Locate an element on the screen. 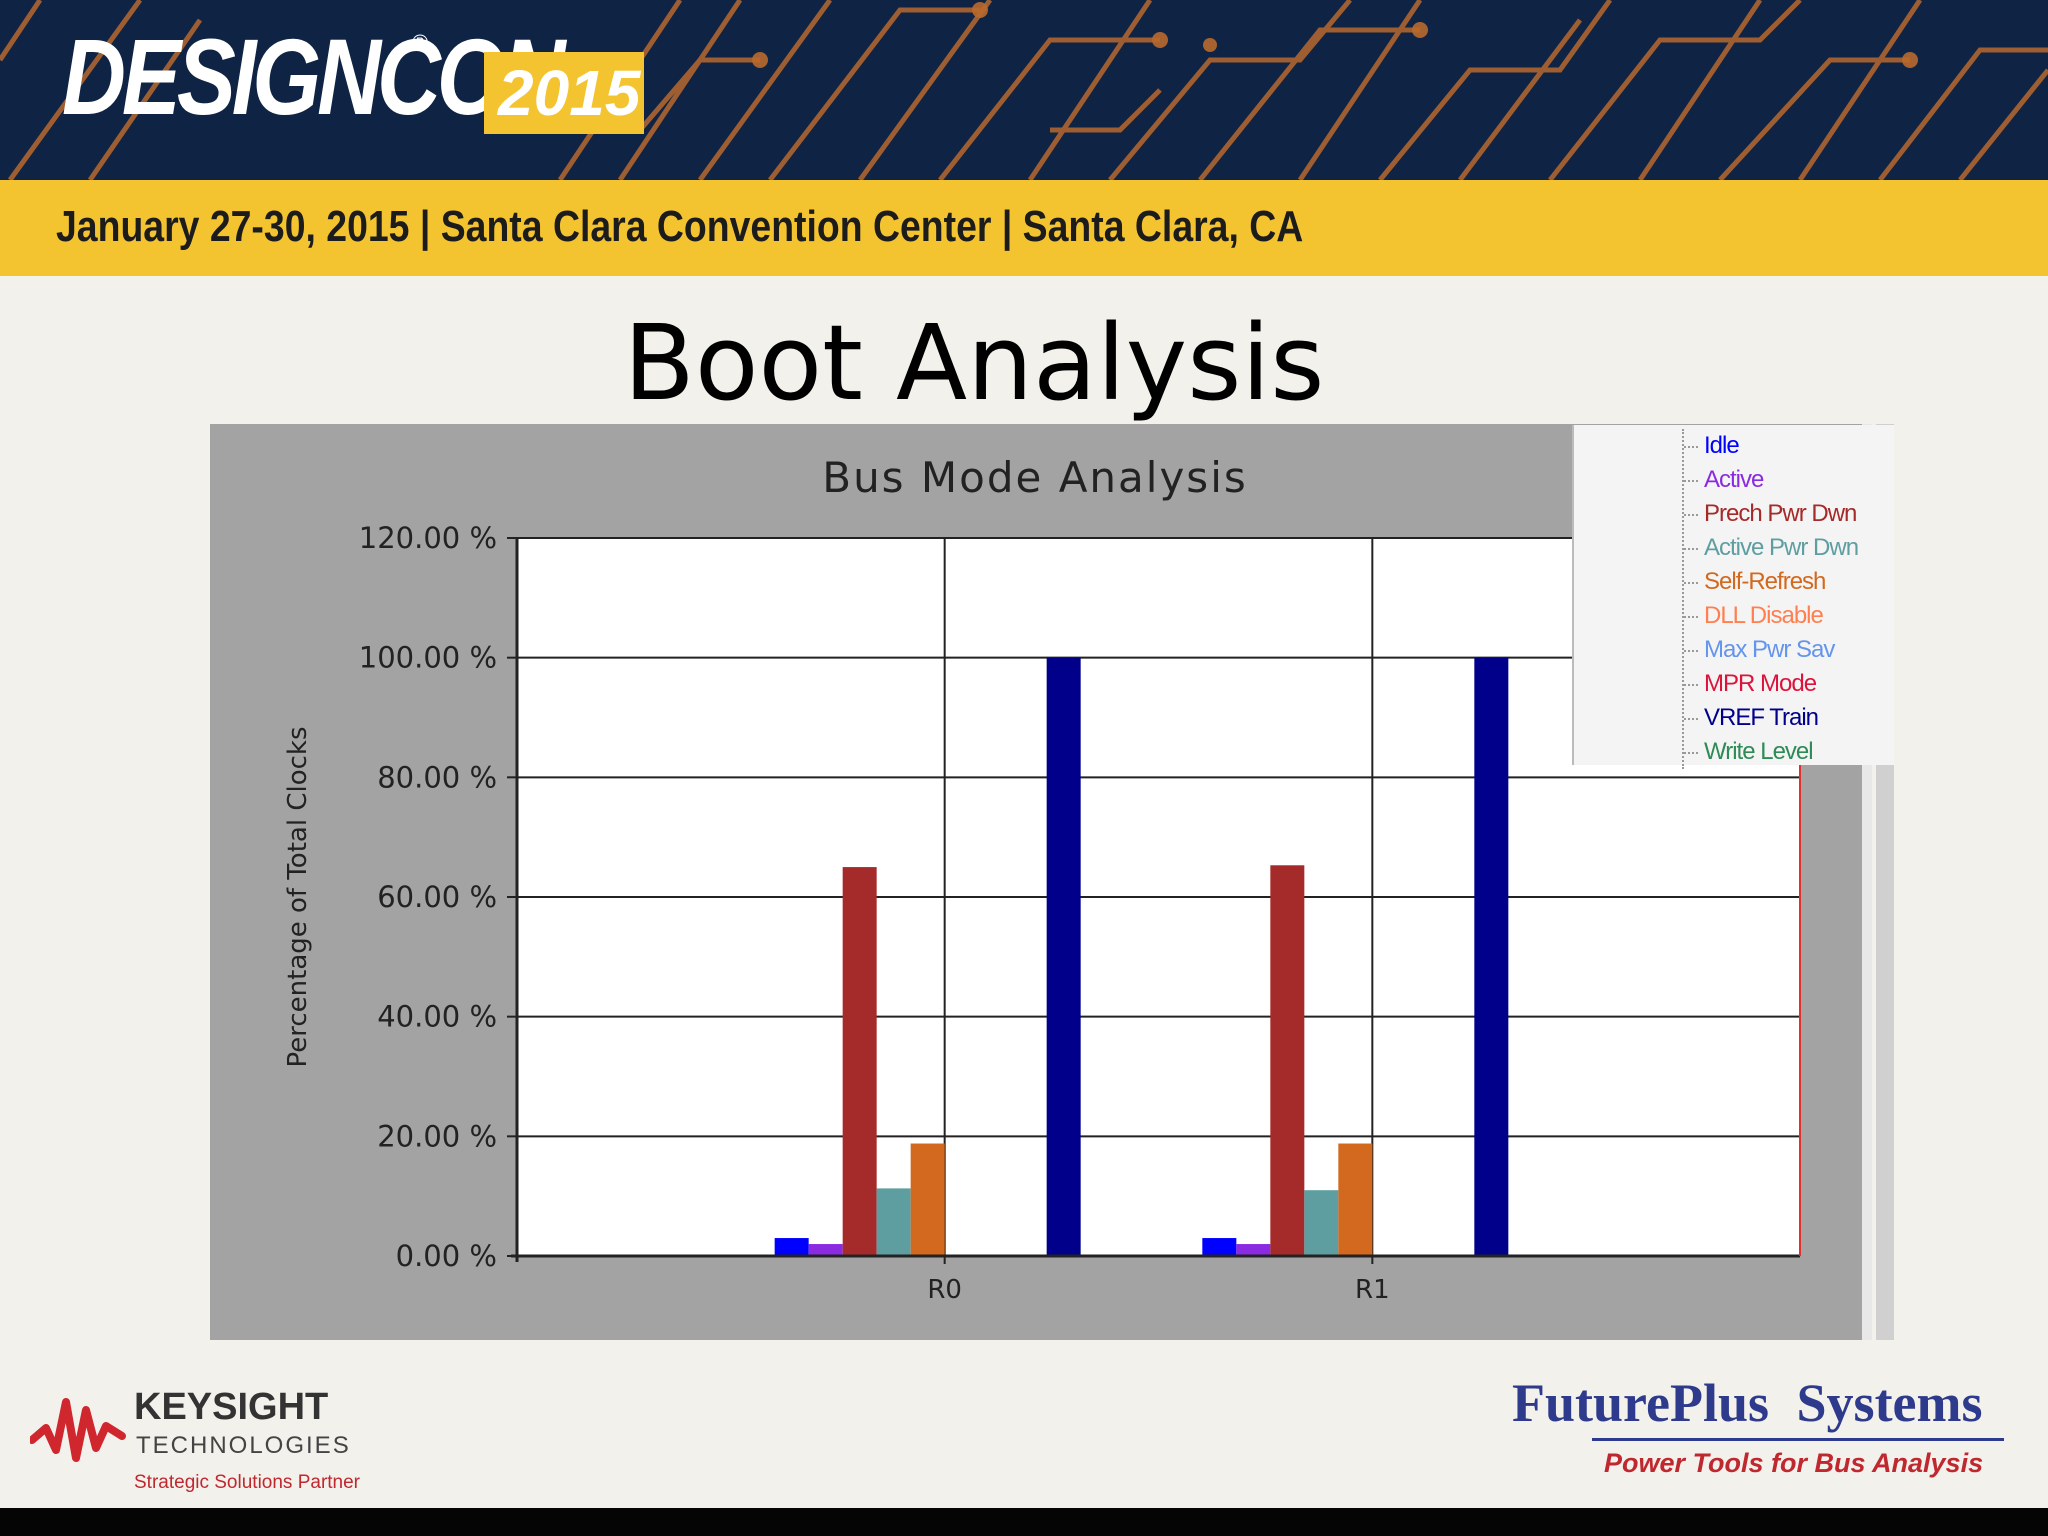  legend-item: DLL Disable is located at coordinates (1771, 616).